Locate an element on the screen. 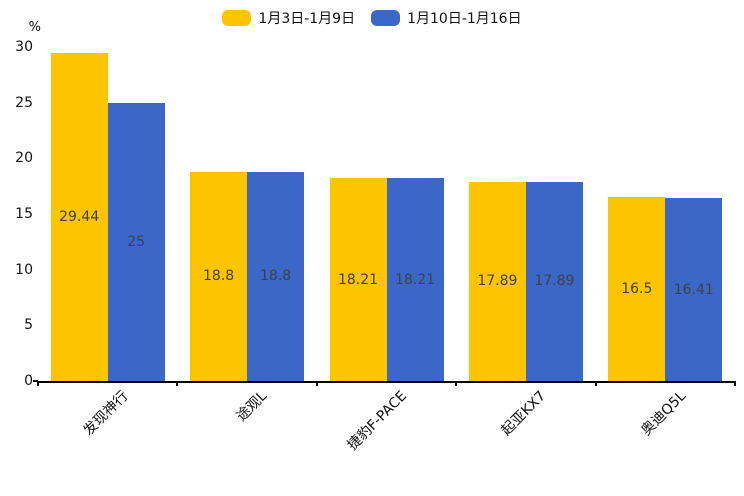 This screenshot has height=496, width=744. bar-series1: 16.5 is located at coordinates (637, 289).